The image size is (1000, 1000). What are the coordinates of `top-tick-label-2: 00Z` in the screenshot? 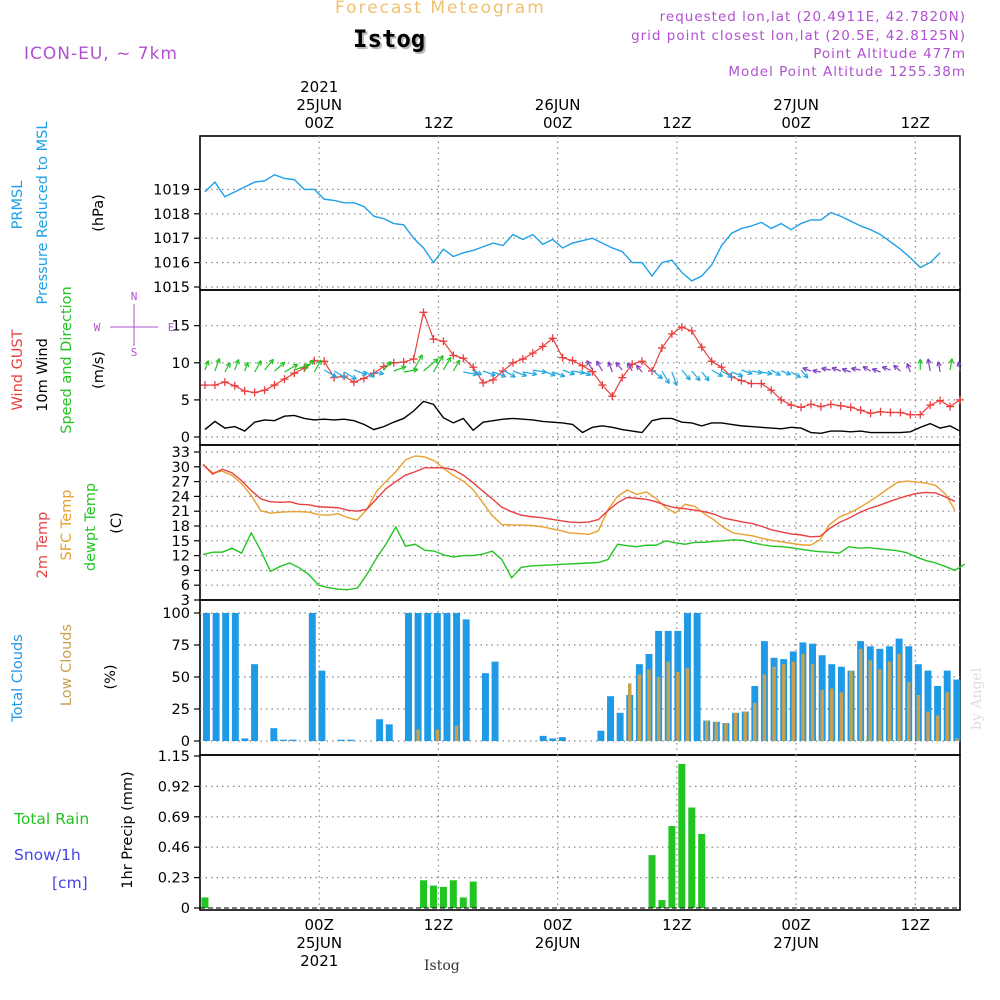 It's located at (557, 123).